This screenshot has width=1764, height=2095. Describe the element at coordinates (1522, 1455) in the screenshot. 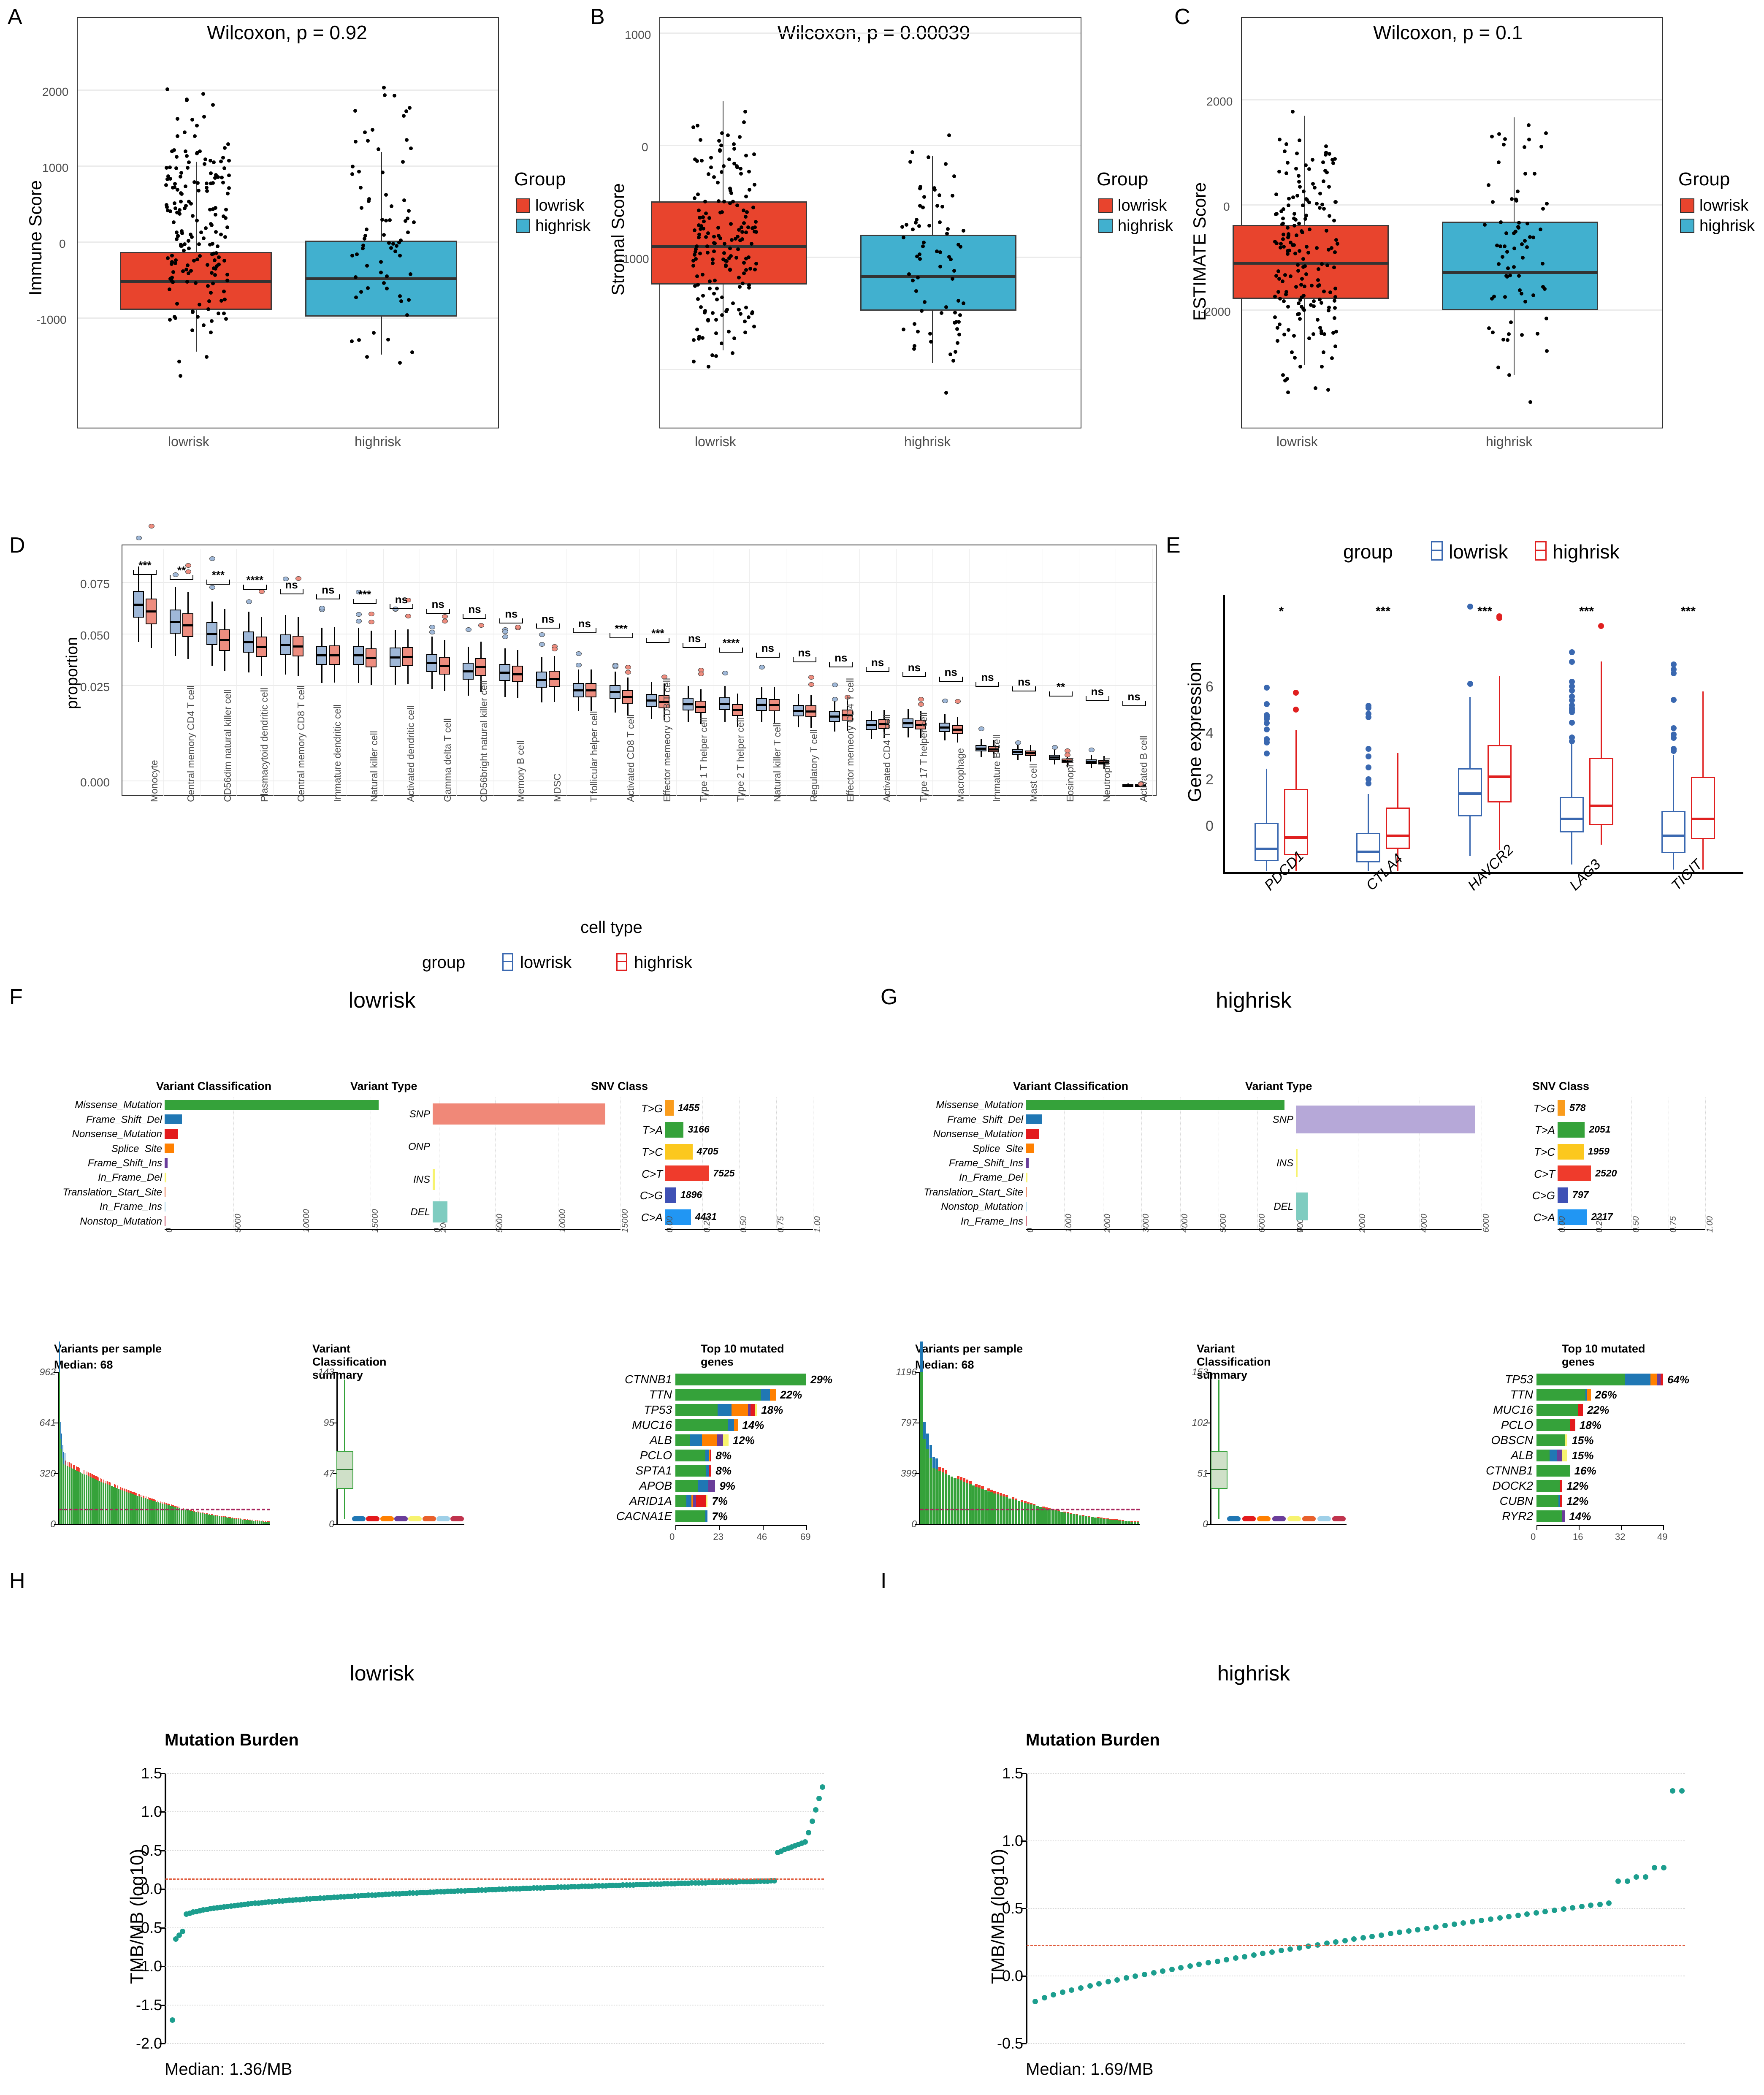

I see `panel-g-topgene-label: ALB` at that location.